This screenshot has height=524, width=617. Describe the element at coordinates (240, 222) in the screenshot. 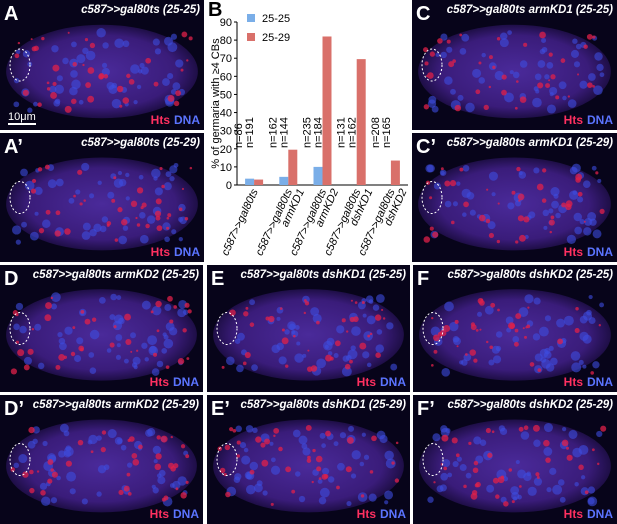

I see `x-tick-label: c587>>gal80ts` at that location.